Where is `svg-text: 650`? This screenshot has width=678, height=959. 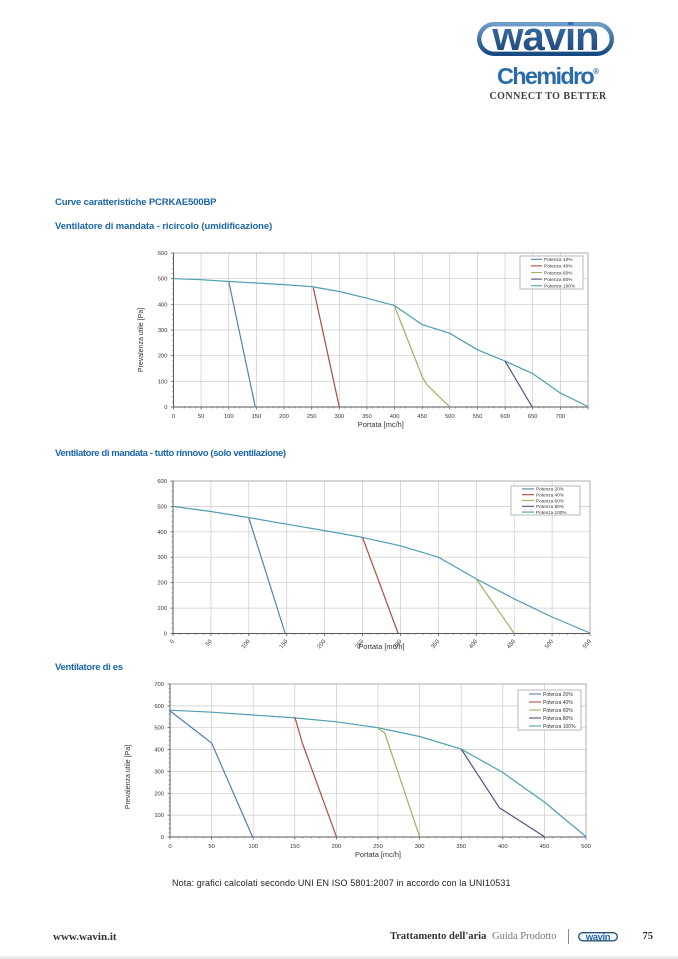
svg-text: 650 is located at coordinates (533, 417).